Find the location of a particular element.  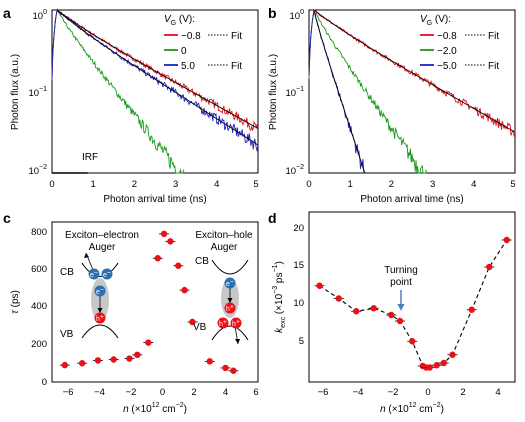

inset-right-vb-curve is located at coordinates (230, 333).